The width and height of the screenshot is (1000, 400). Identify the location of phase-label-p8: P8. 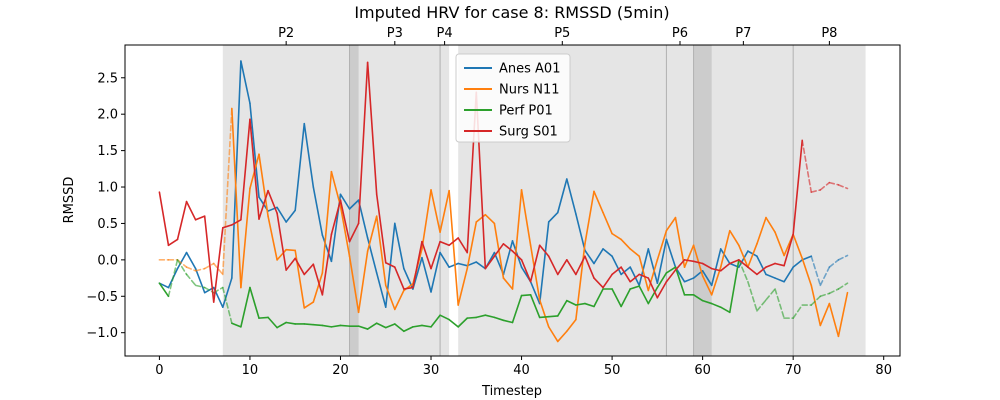
(829, 33).